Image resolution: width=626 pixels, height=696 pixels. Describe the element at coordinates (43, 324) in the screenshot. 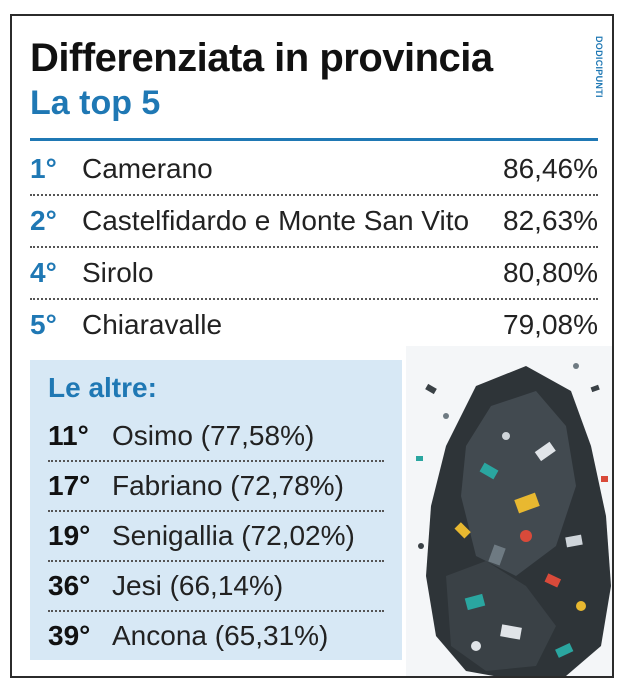

I see `ranking-position: 5°` at that location.